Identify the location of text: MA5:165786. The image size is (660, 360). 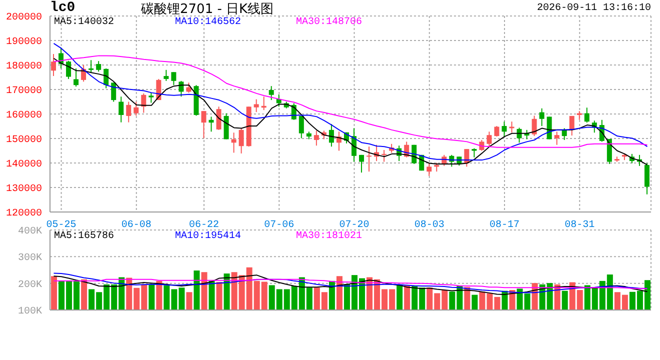
(85, 236).